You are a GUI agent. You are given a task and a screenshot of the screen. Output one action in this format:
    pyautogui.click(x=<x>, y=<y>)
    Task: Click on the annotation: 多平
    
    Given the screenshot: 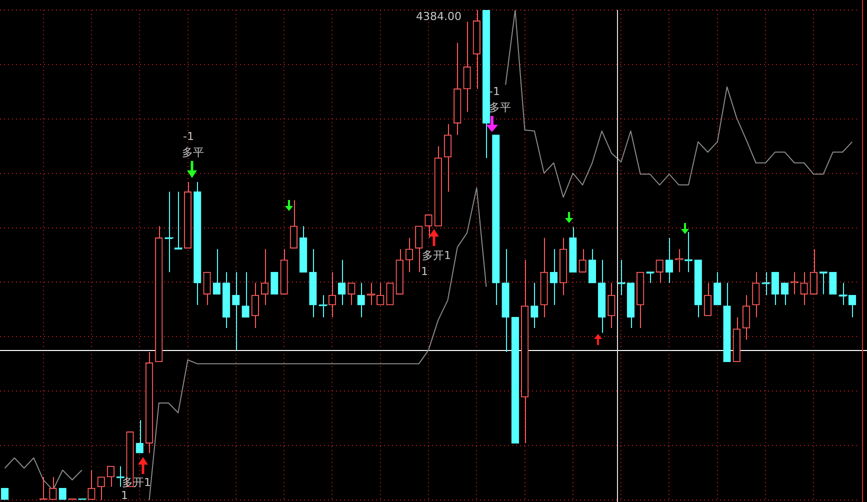 What is the action you would take?
    pyautogui.click(x=193, y=152)
    